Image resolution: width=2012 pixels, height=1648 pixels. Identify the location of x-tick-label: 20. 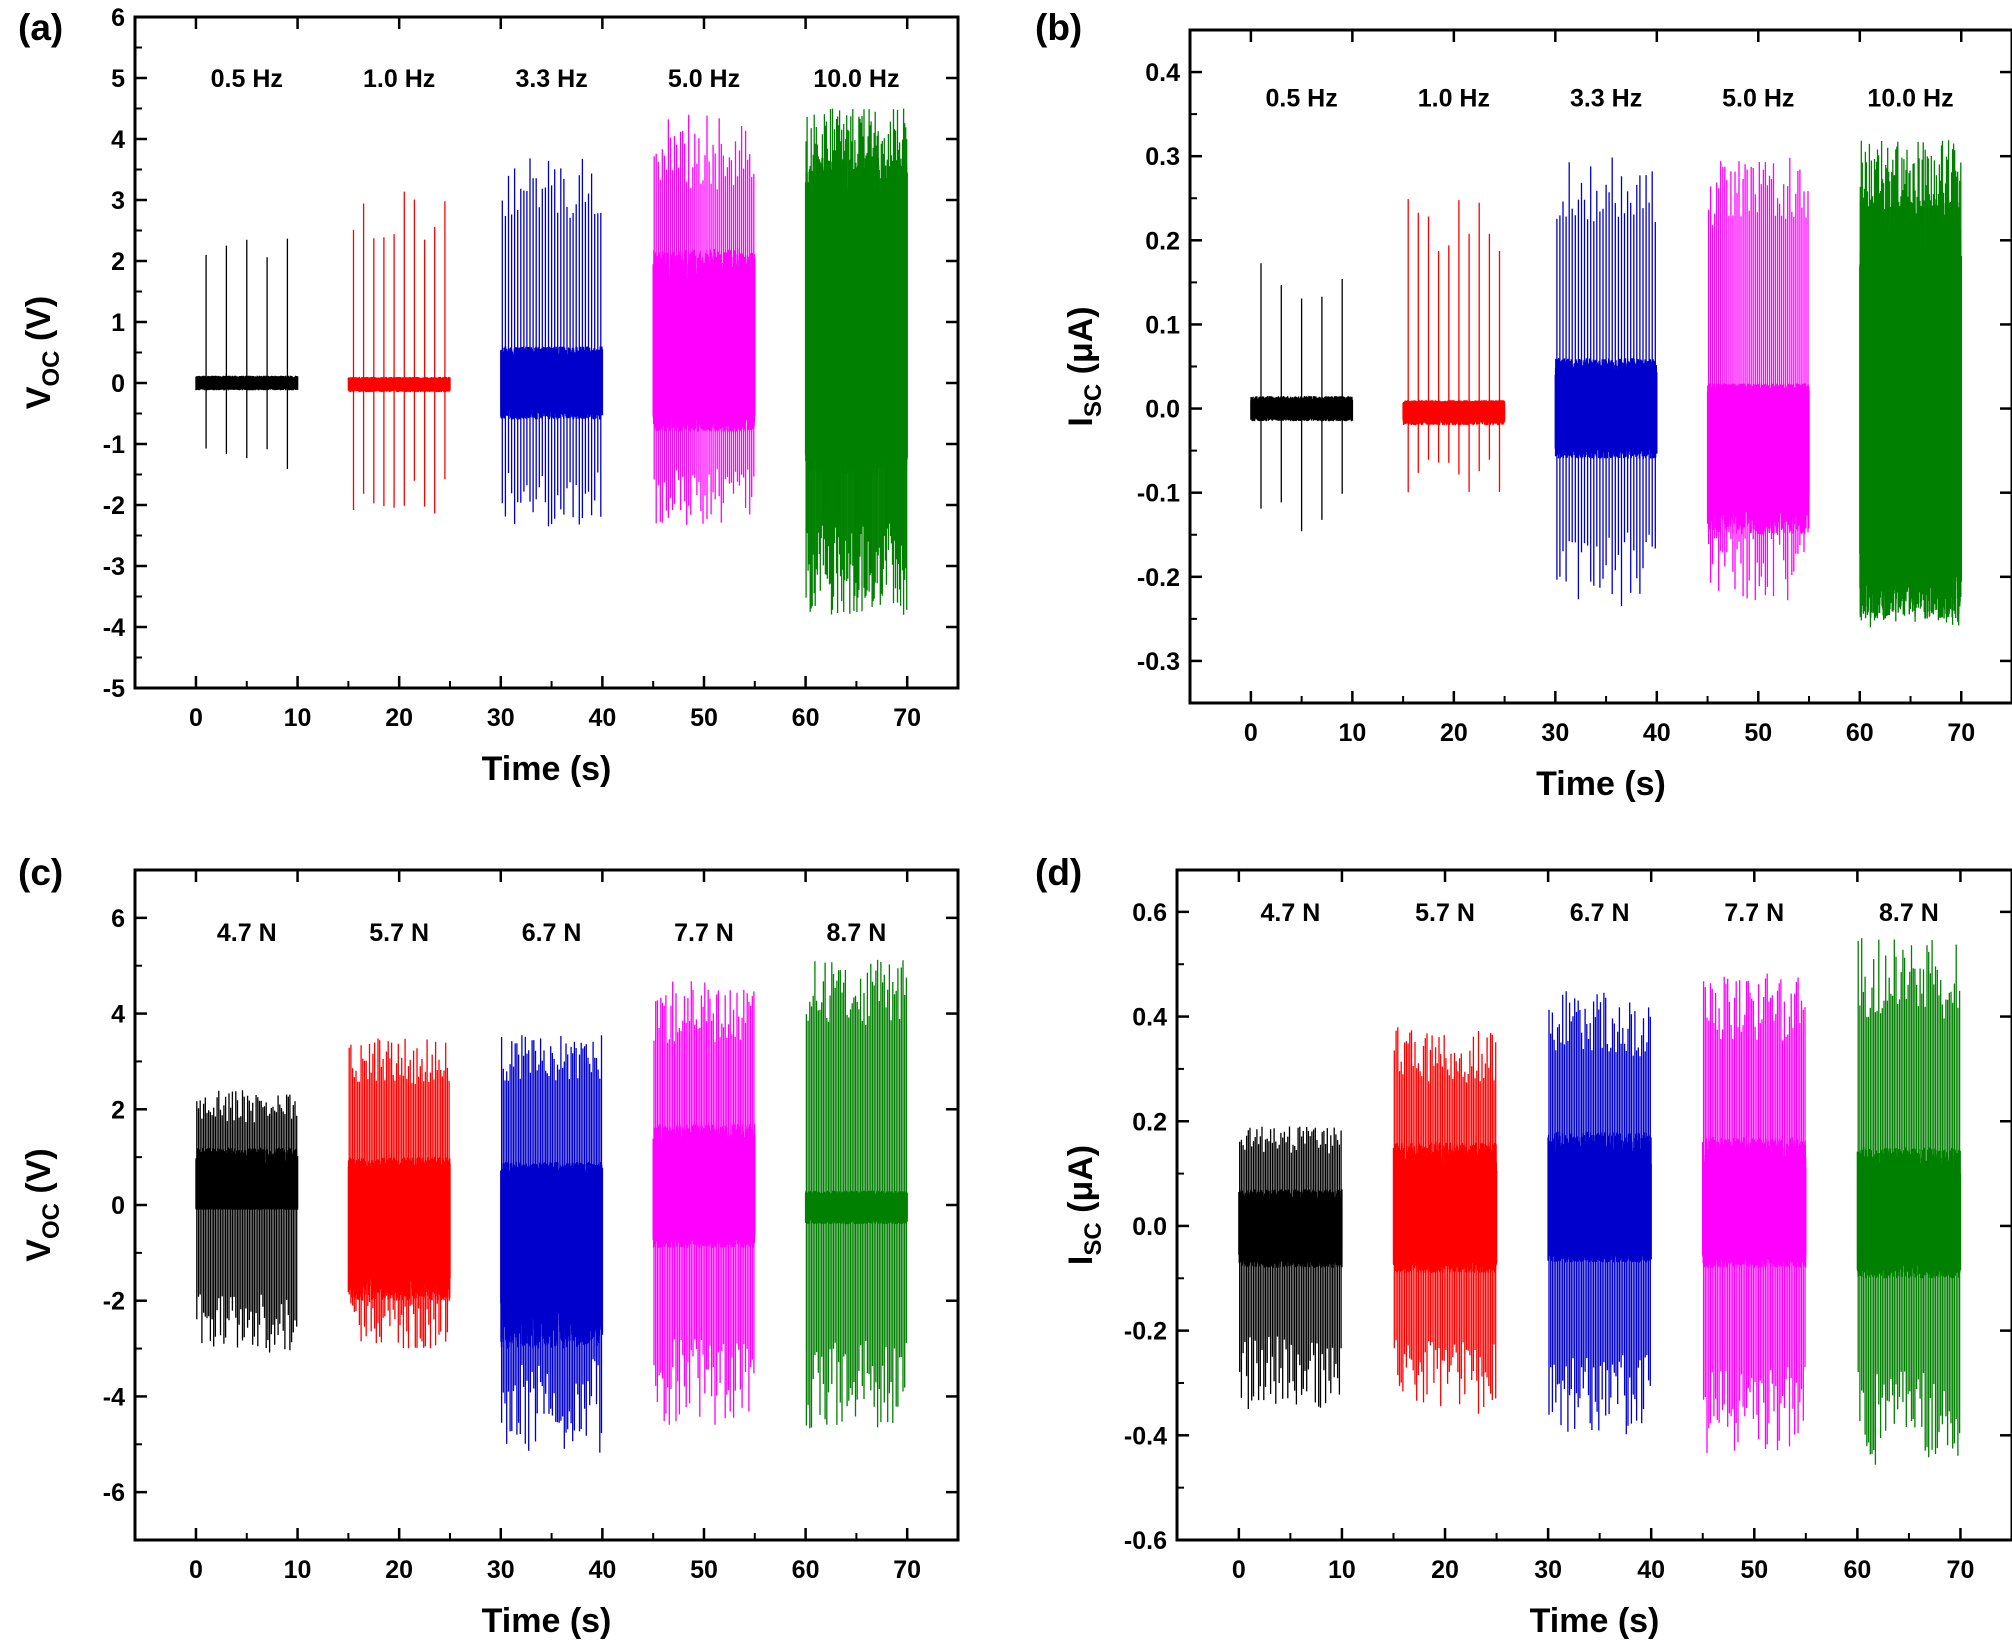
(1445, 1570).